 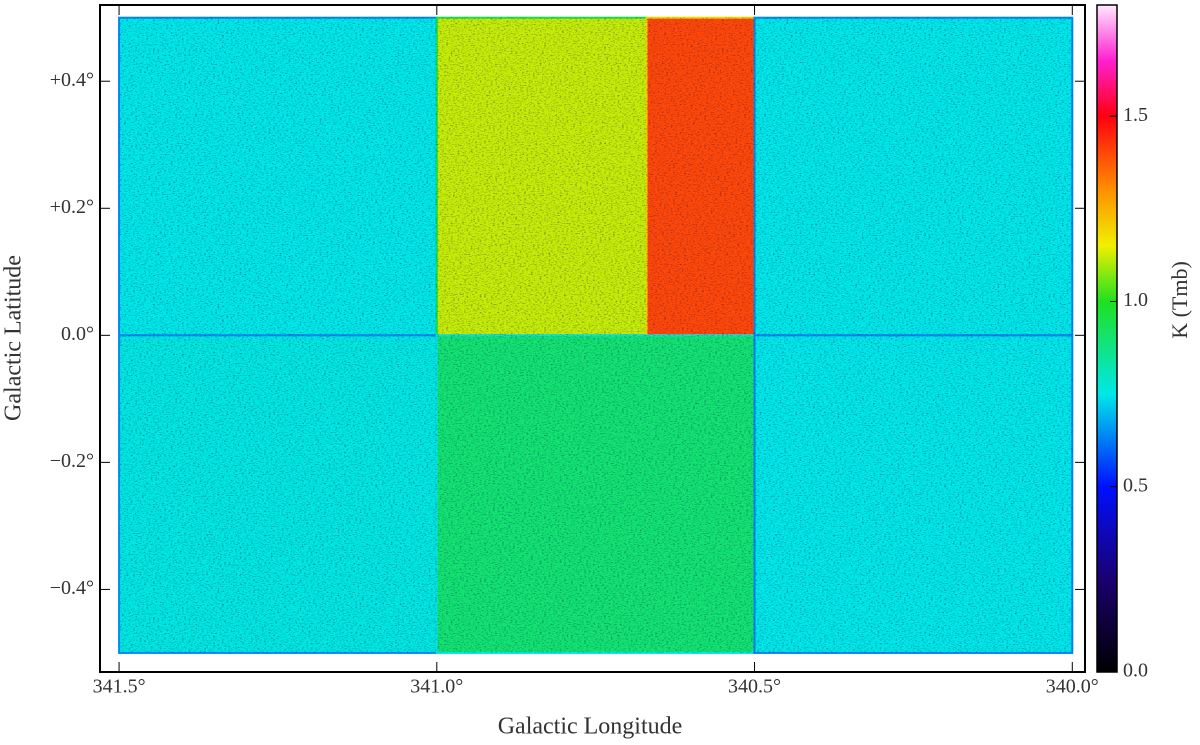 I want to click on y-tick-label: 0.0°, so click(x=77, y=334).